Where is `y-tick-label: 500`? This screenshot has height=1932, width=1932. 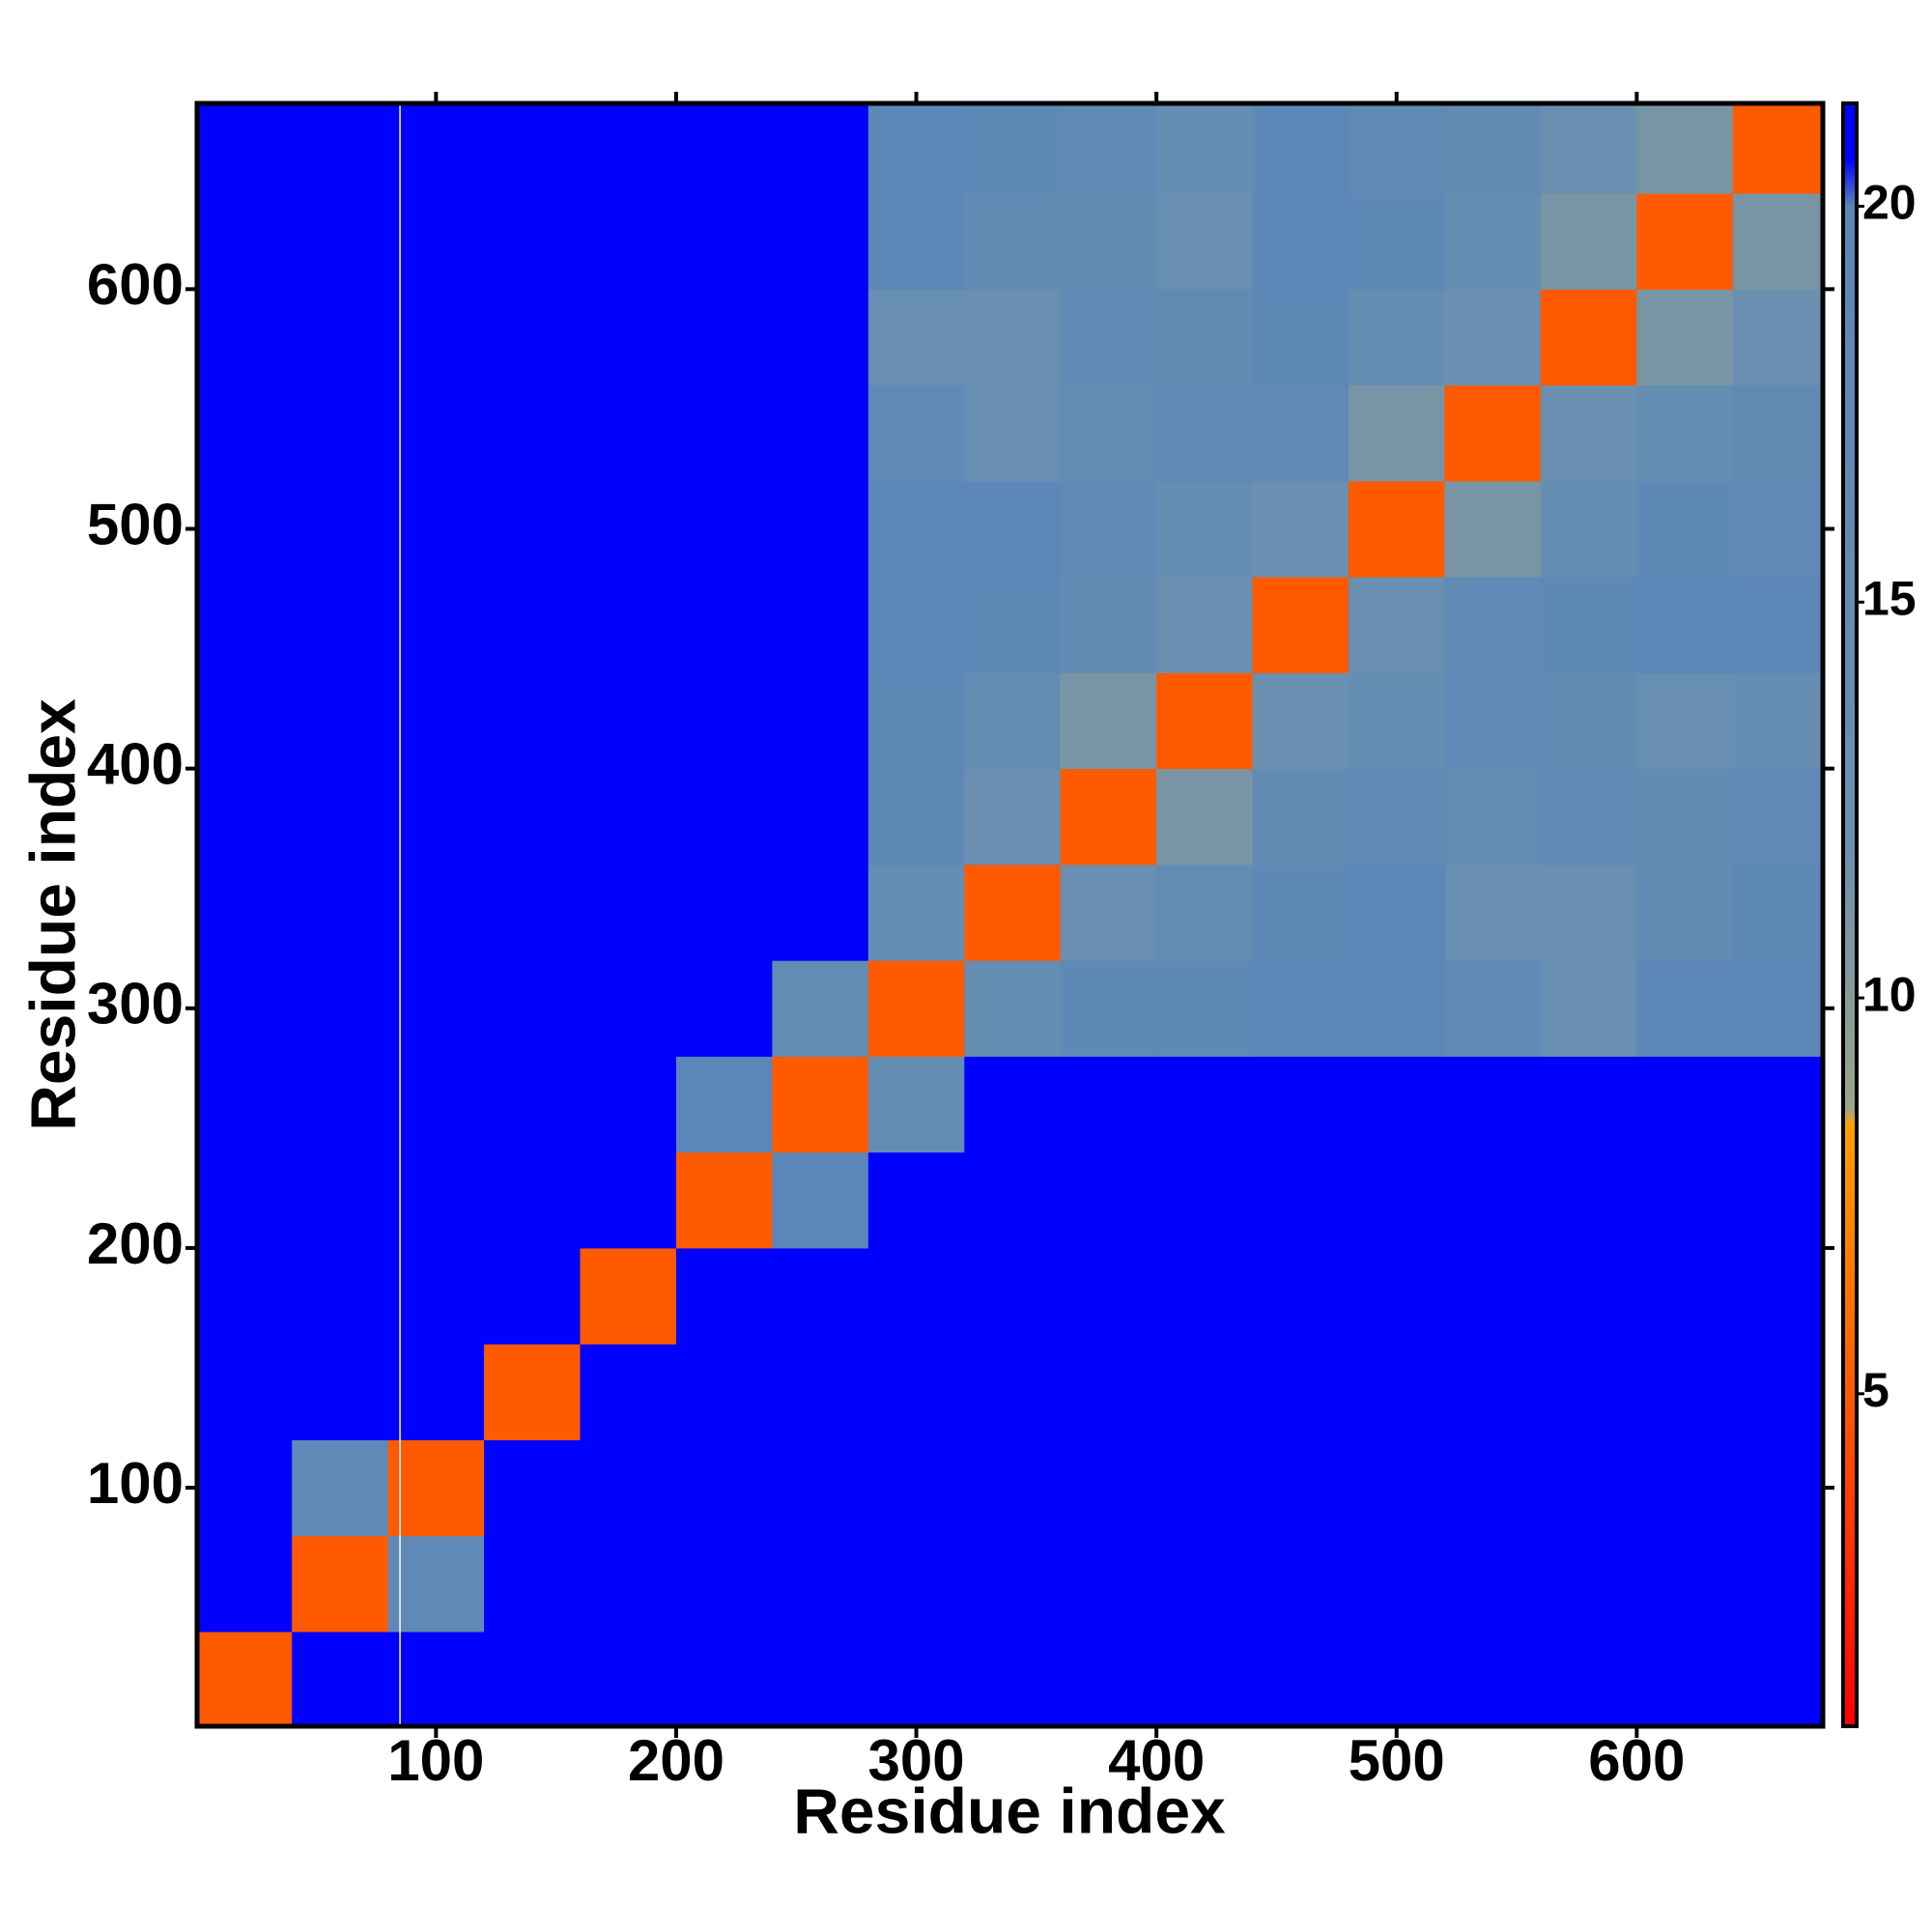 y-tick-label: 500 is located at coordinates (135, 524).